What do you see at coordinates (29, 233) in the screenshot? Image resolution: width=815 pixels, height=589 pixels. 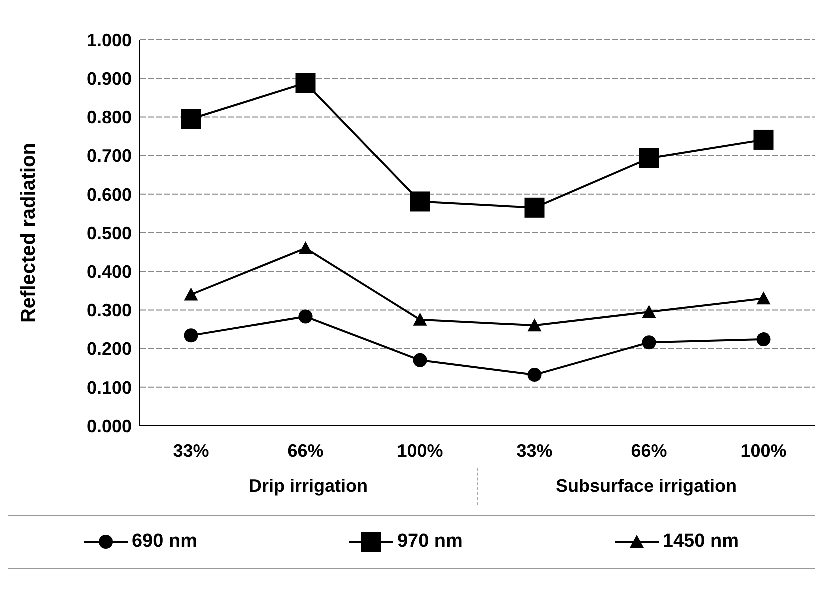 I see `y-axis-title: Reflected radiation` at bounding box center [29, 233].